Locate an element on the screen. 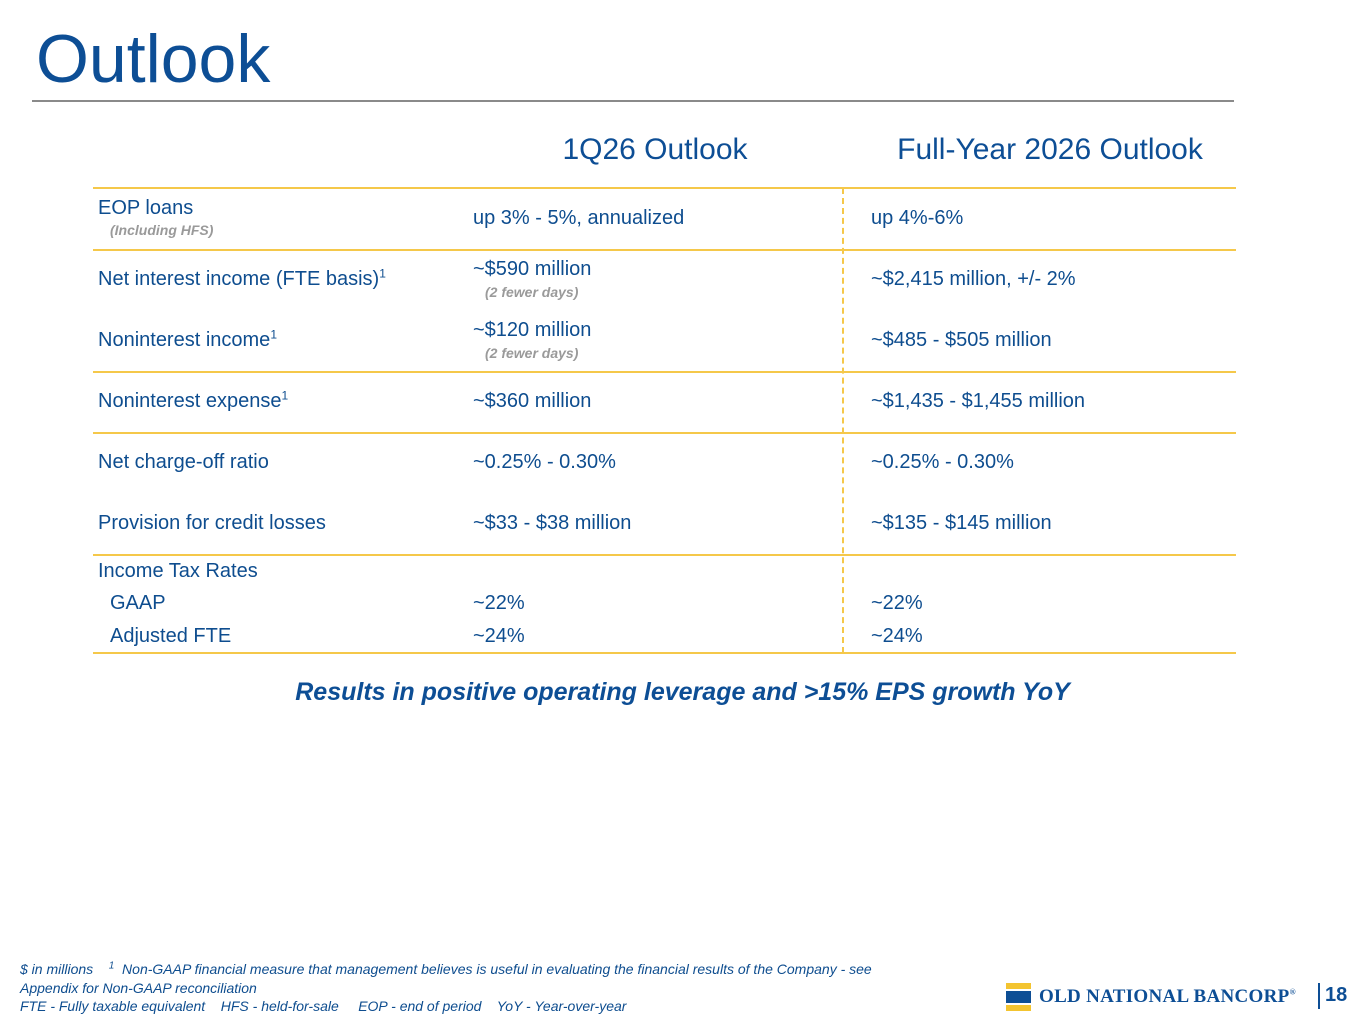 The height and width of the screenshot is (1024, 1365). fy-value: ~$2,415 million, +/- 2% is located at coordinates (973, 279).